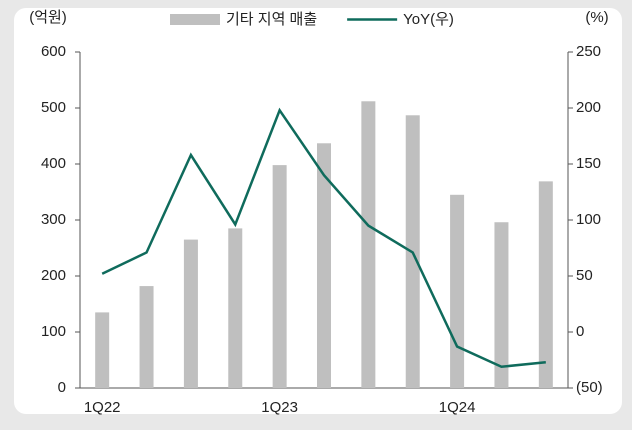 The image size is (632, 430). Describe the element at coordinates (195, 19) in the screenshot. I see `legend-swatch` at that location.